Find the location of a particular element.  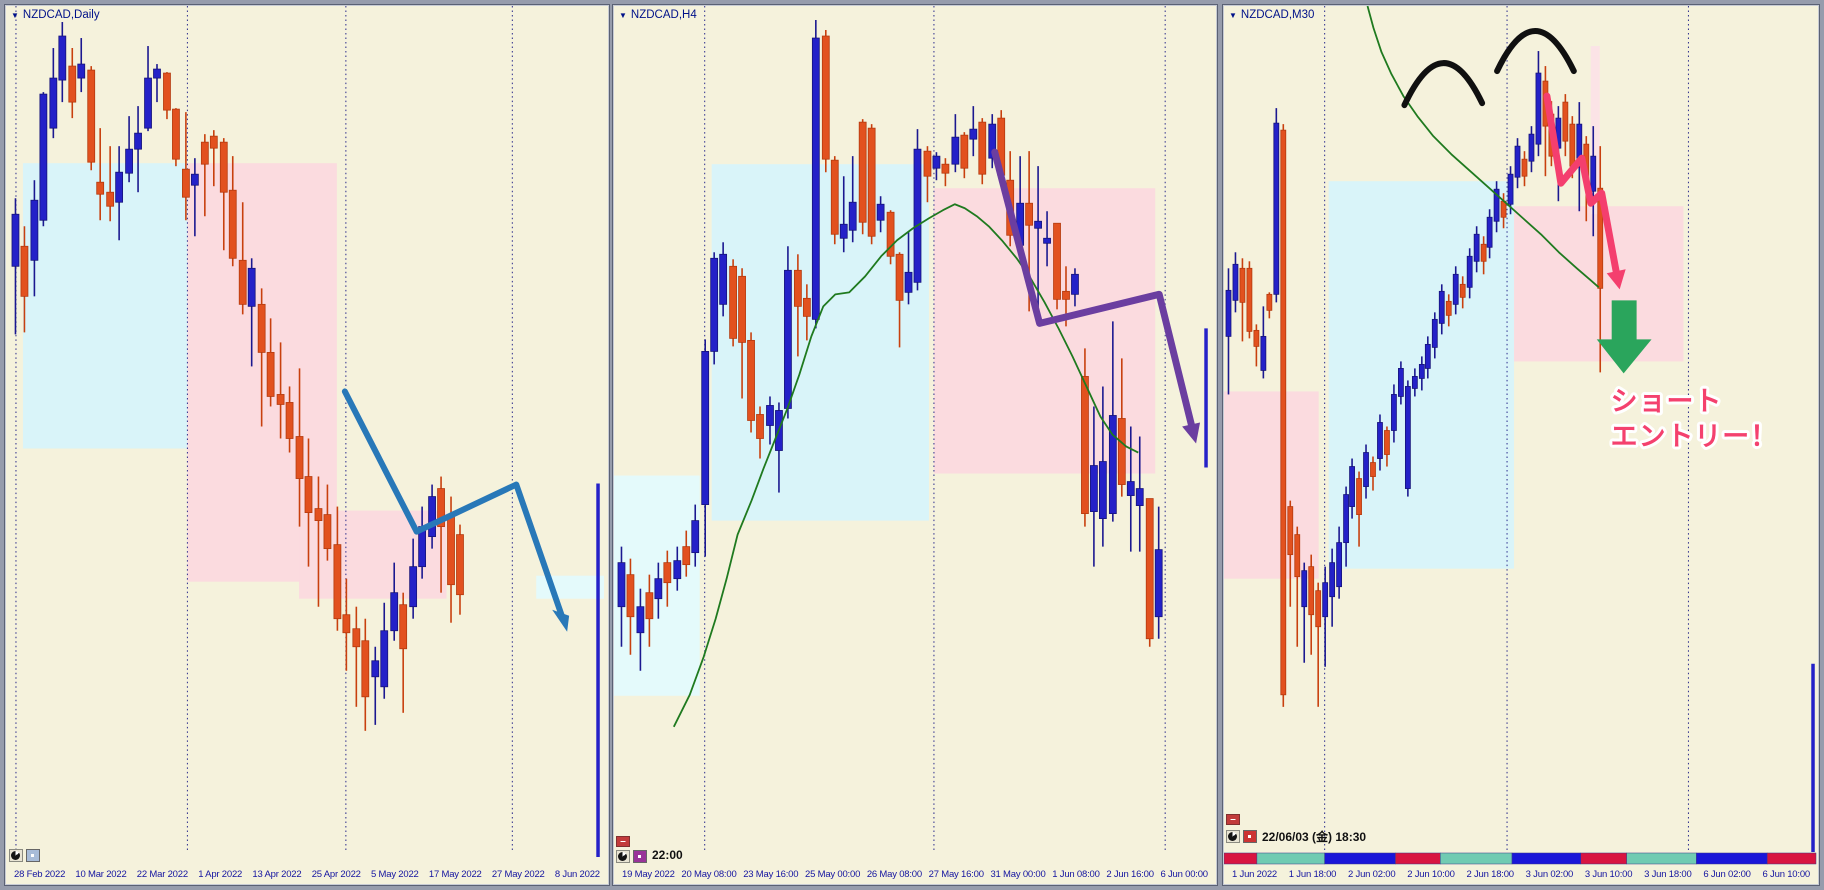

time-axis-label: 2 Jun 10:00 is located at coordinates (1431, 874).